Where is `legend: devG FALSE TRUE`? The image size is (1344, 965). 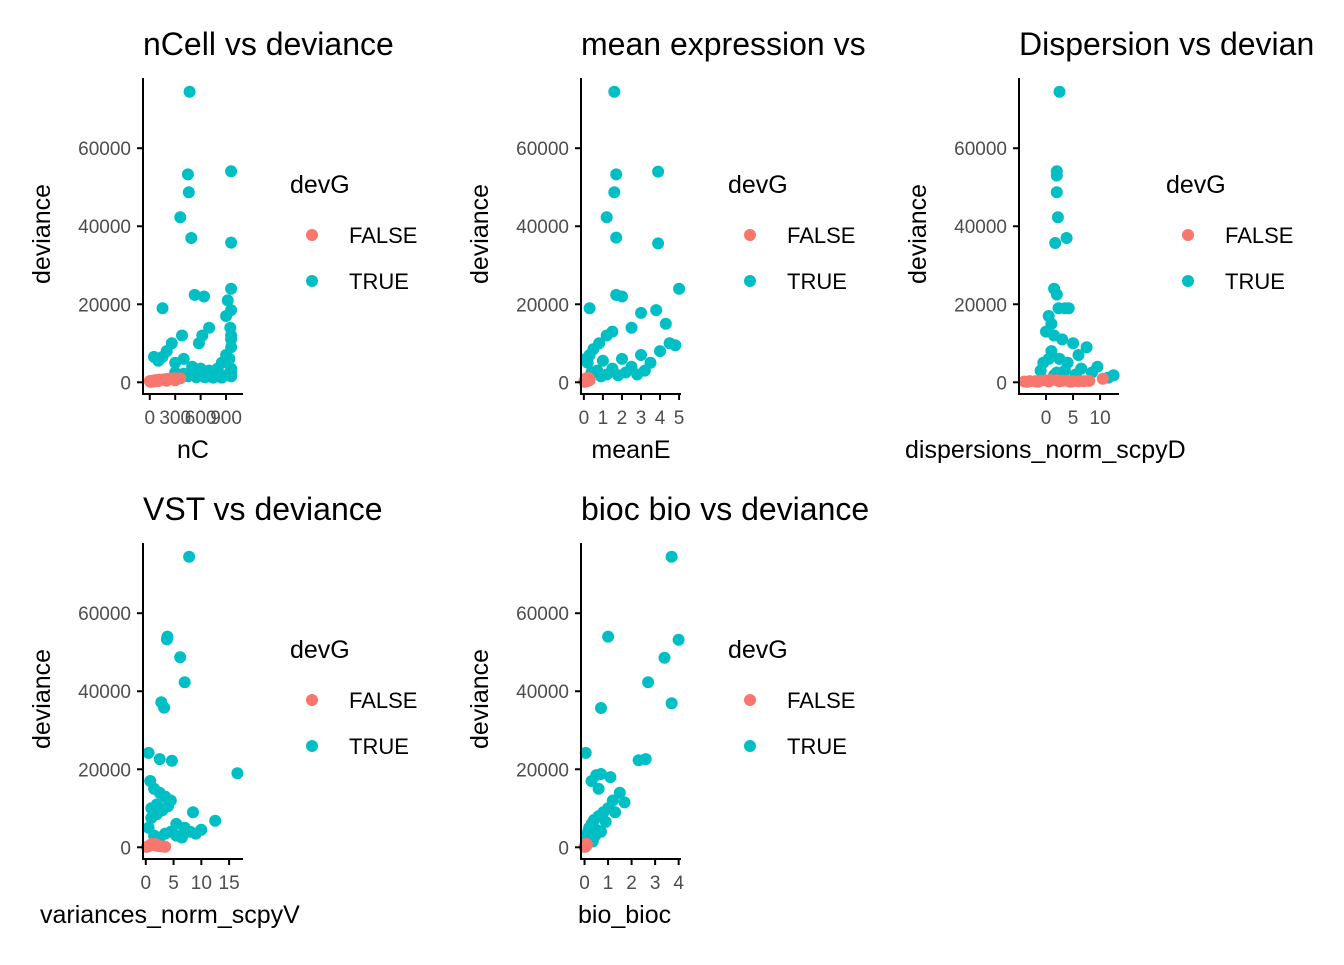
legend: devG FALSE TRUE is located at coordinates (353, 232).